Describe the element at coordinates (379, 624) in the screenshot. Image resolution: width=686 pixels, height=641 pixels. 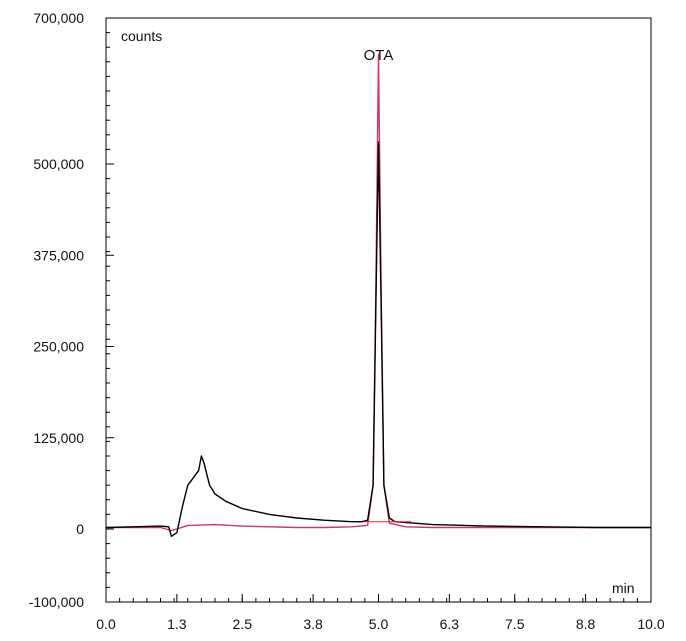
I see `x-tick-label: 5.0` at that location.